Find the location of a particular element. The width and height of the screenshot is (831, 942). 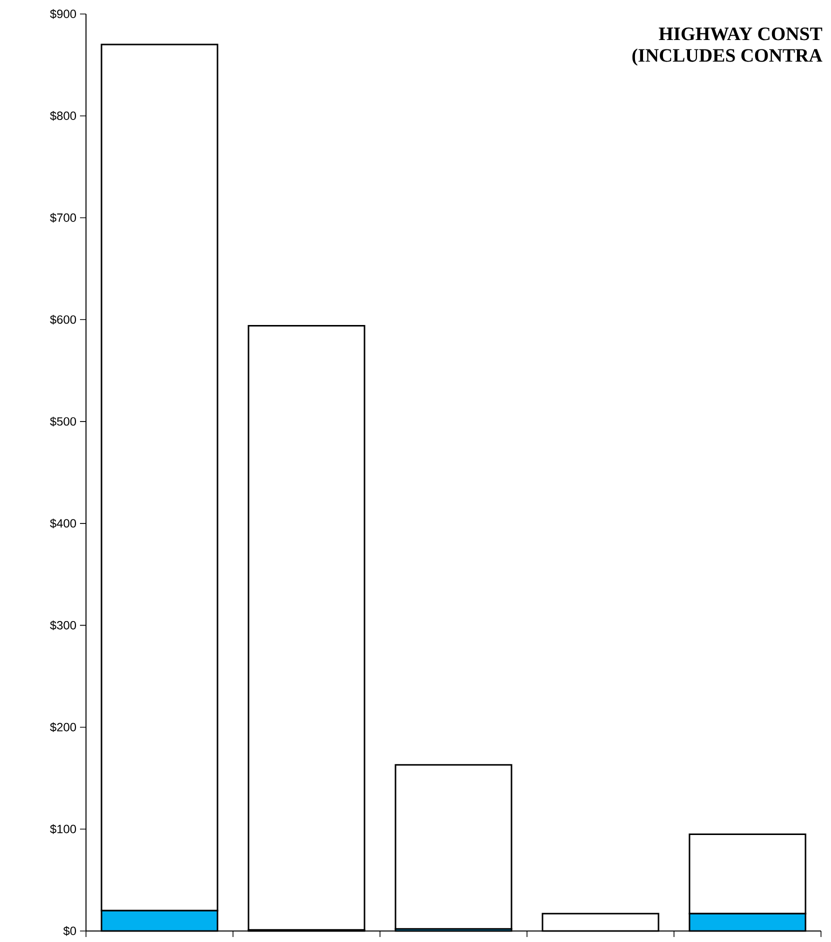

text: (INCLUDES CONTRA is located at coordinates (727, 57).